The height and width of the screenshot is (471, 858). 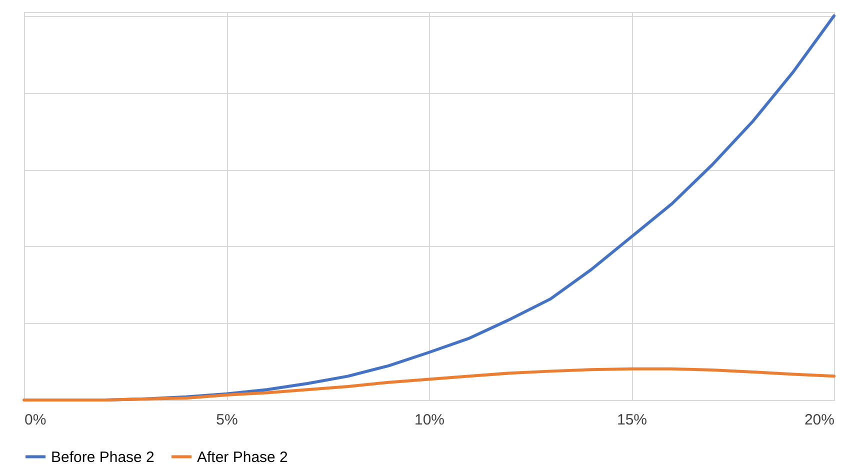 What do you see at coordinates (227, 420) in the screenshot?
I see `x-tick-label: 5%` at bounding box center [227, 420].